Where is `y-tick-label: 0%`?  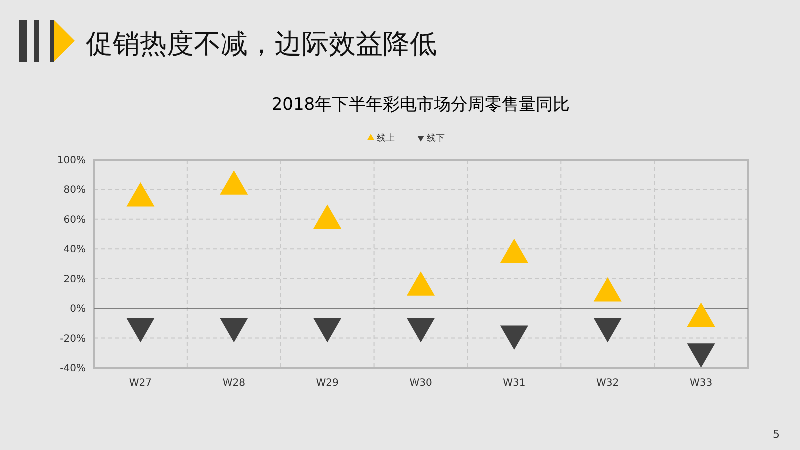 y-tick-label: 0% is located at coordinates (78, 310).